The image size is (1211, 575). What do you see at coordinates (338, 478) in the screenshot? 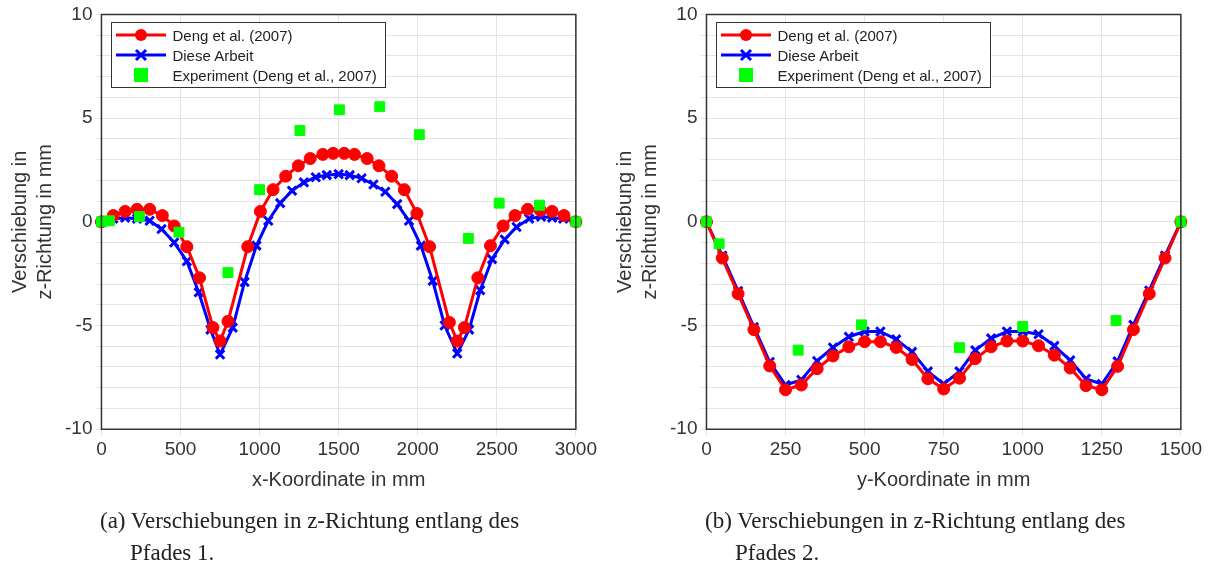
I see `x-axis-title: x-Koordinate in mm` at bounding box center [338, 478].